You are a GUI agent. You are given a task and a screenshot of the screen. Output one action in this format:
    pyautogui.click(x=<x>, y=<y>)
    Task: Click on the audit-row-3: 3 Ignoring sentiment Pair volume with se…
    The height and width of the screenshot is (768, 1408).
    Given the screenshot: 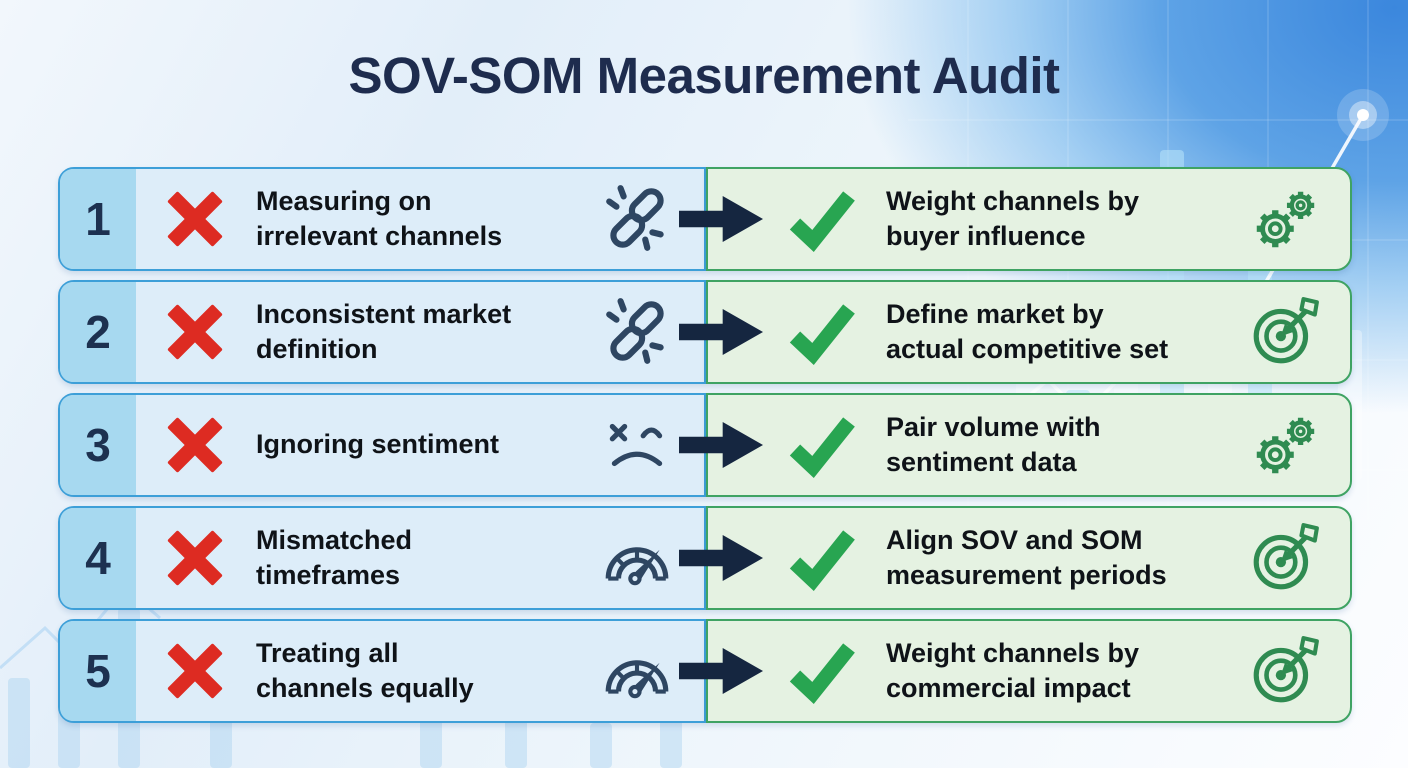 What is the action you would take?
    pyautogui.click(x=705, y=445)
    